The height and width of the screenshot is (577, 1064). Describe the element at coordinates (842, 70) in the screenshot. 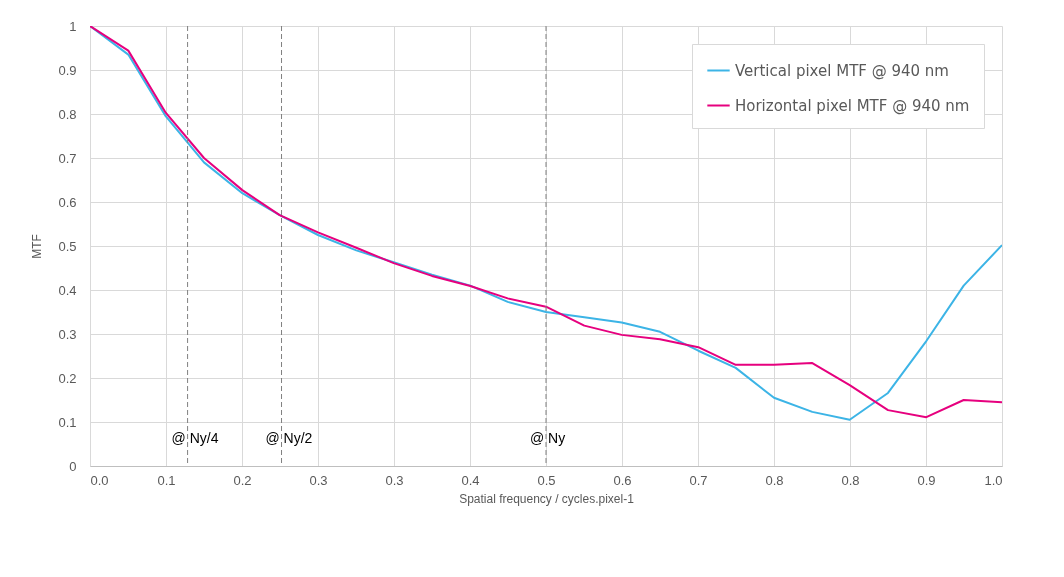

I see `legend-label: Vertical pixel MTF @ 940 nm` at that location.